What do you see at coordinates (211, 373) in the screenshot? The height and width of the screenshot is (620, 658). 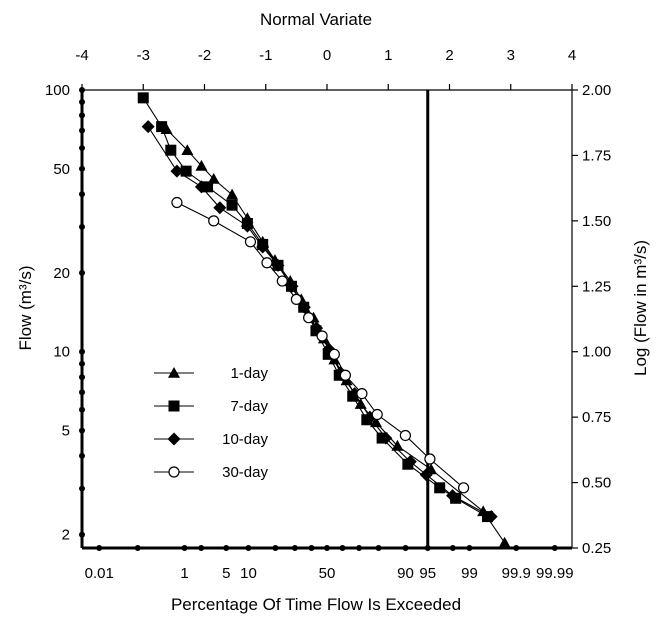 I see `legend-entry: 1-day` at bounding box center [211, 373].